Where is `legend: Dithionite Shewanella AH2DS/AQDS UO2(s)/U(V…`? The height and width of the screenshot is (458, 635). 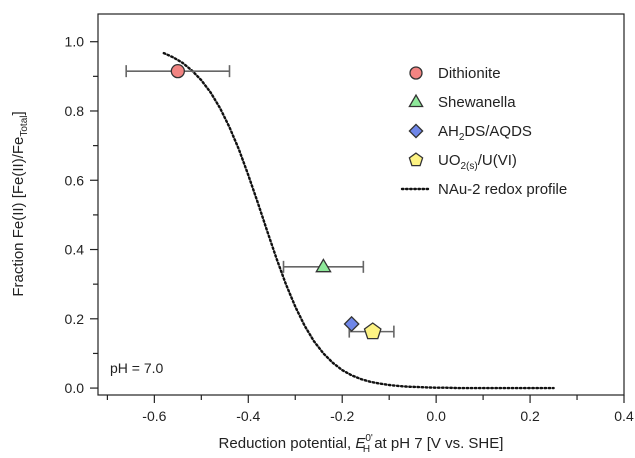
legend: Dithionite Shewanella AH2DS/AQDS UO2(s)/U(V… is located at coordinates (483, 131).